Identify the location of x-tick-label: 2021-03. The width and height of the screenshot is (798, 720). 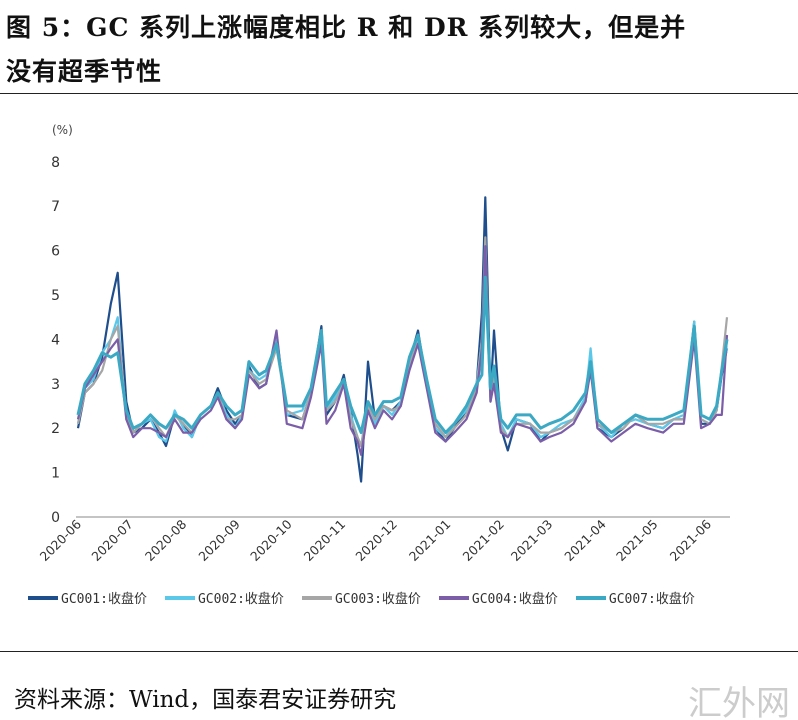
(532, 541).